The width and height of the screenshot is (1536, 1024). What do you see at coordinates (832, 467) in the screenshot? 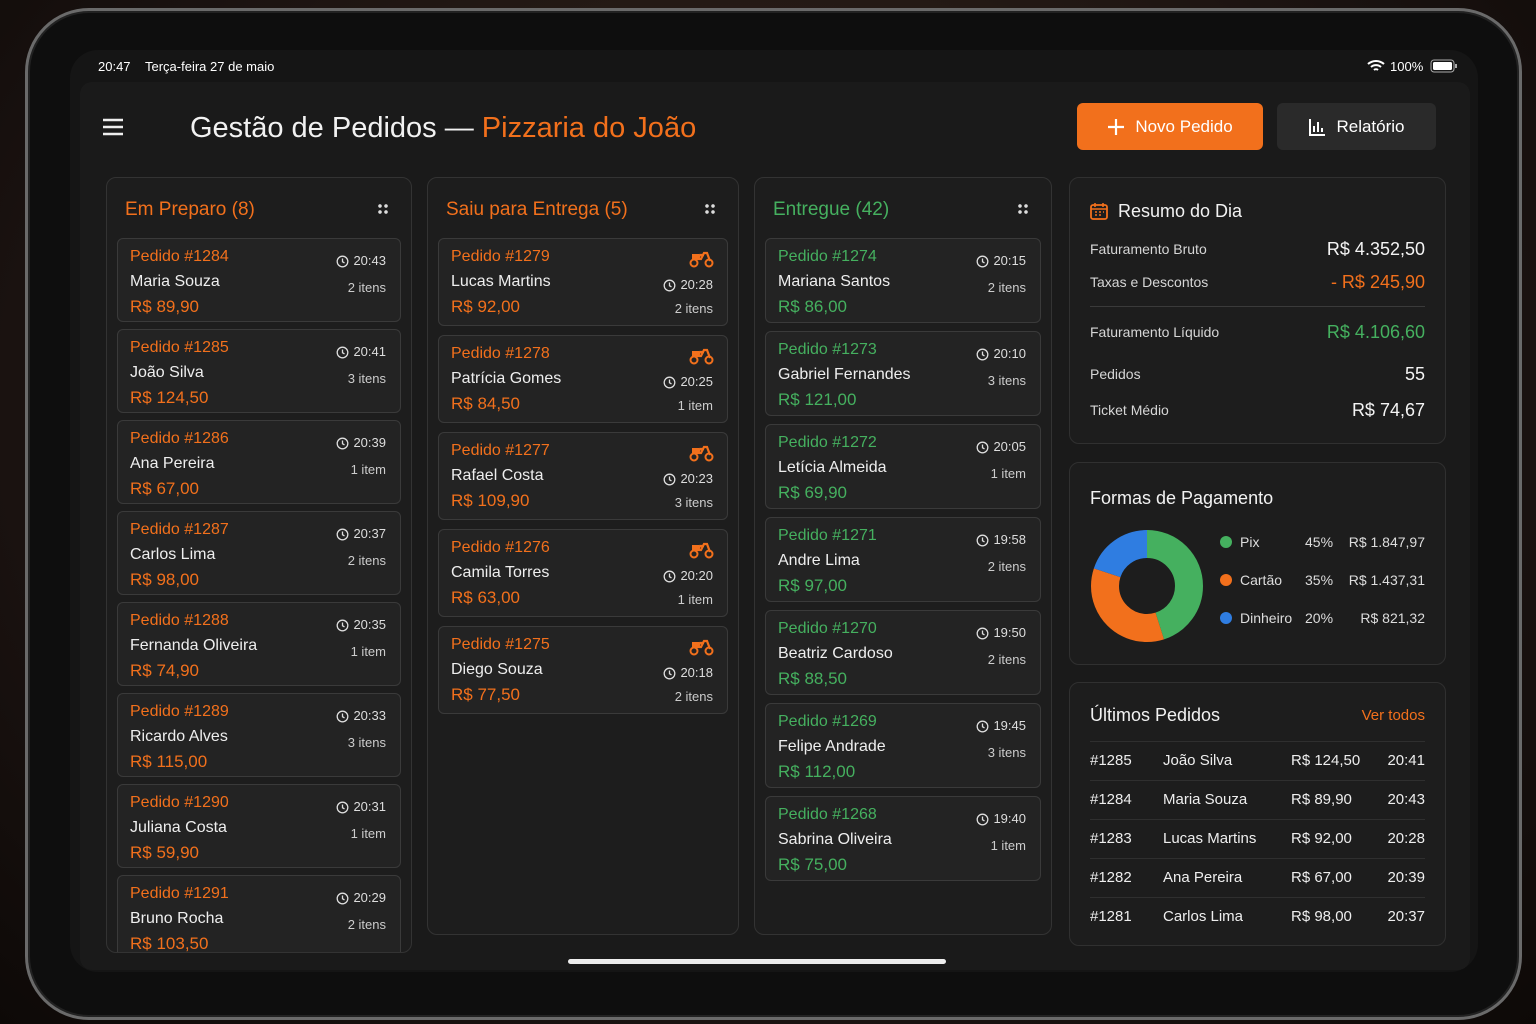
I see `customer-name: Letícia Almeida` at bounding box center [832, 467].